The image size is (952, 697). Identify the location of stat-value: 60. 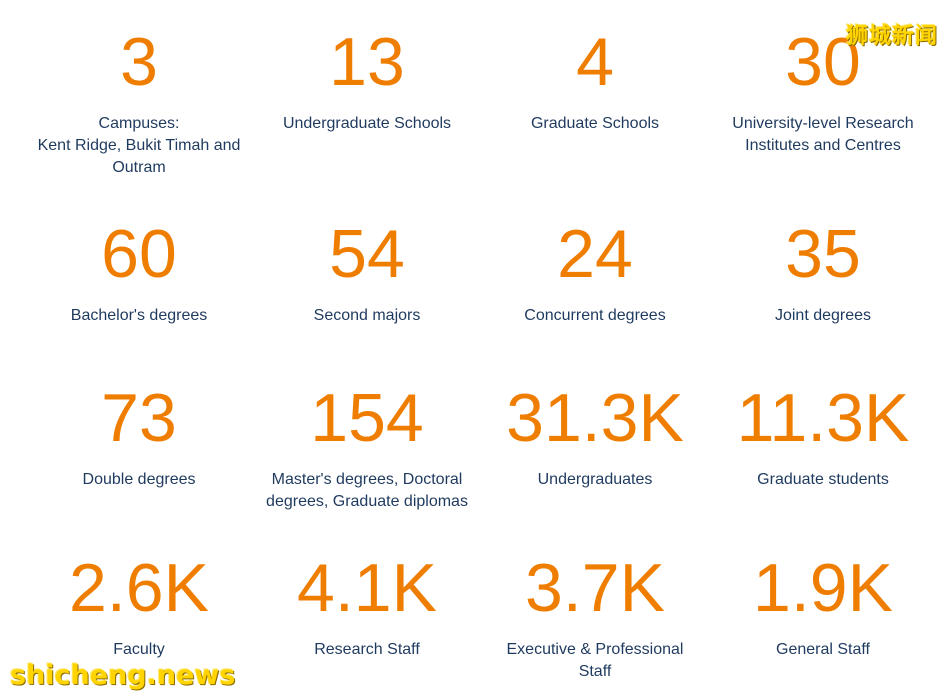
(139, 254).